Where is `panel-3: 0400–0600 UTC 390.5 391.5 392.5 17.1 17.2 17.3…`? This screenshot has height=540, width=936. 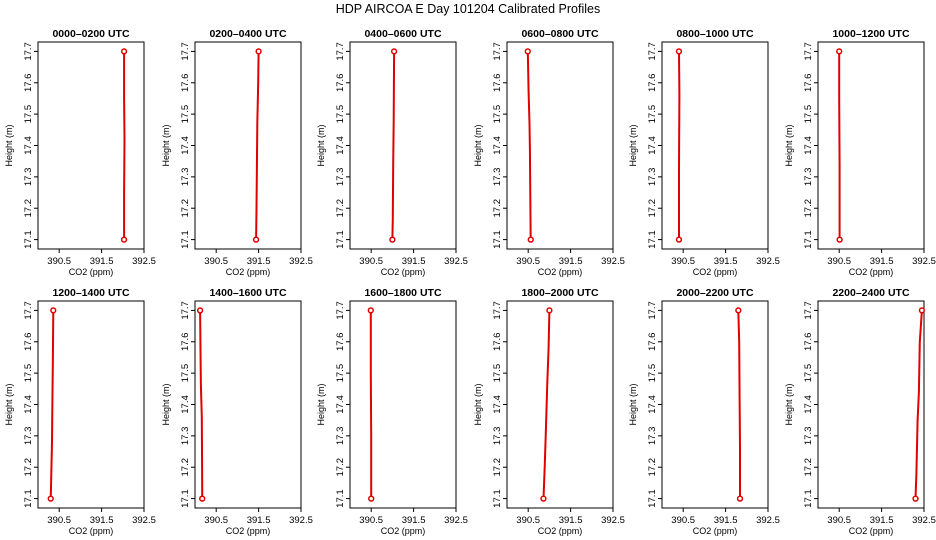 panel-3: 0400–0600 UTC 390.5 391.5 392.5 17.1 17.2 17.3… is located at coordinates (392, 152).